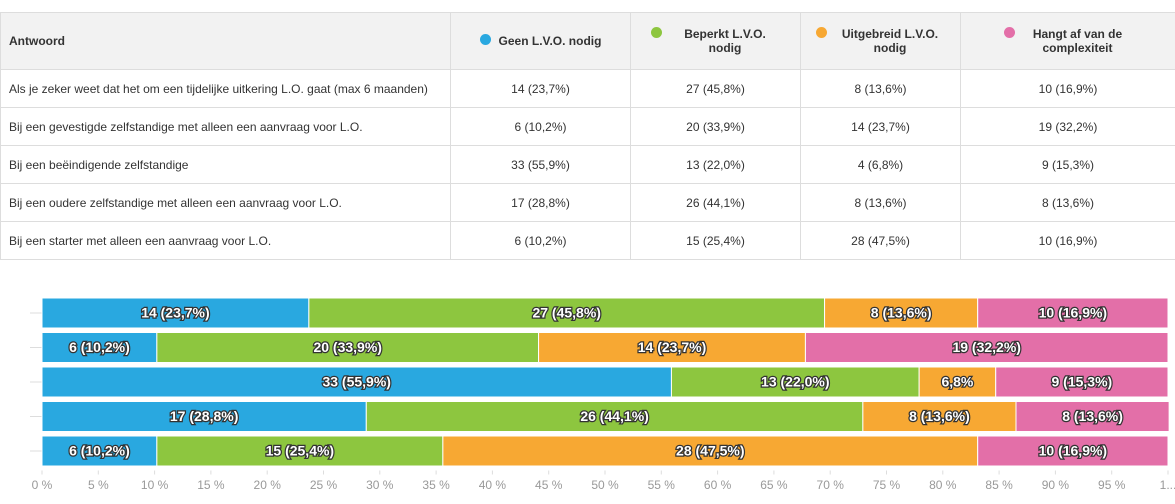 The image size is (1175, 504). Describe the element at coordinates (999, 485) in the screenshot. I see `x-tick-label: 85 %` at that location.